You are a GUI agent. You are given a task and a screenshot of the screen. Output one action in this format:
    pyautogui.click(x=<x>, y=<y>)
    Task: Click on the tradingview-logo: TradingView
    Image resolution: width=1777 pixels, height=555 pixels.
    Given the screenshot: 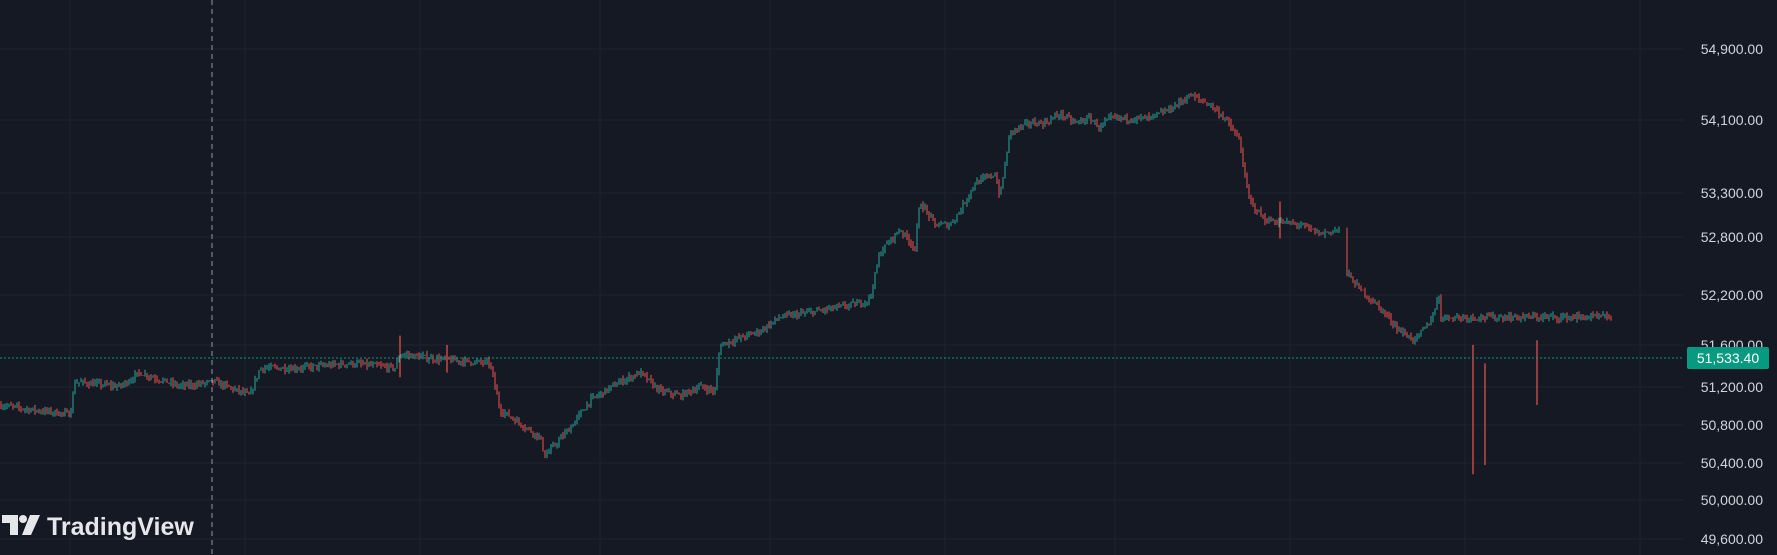 What is the action you would take?
    pyautogui.click(x=98, y=527)
    